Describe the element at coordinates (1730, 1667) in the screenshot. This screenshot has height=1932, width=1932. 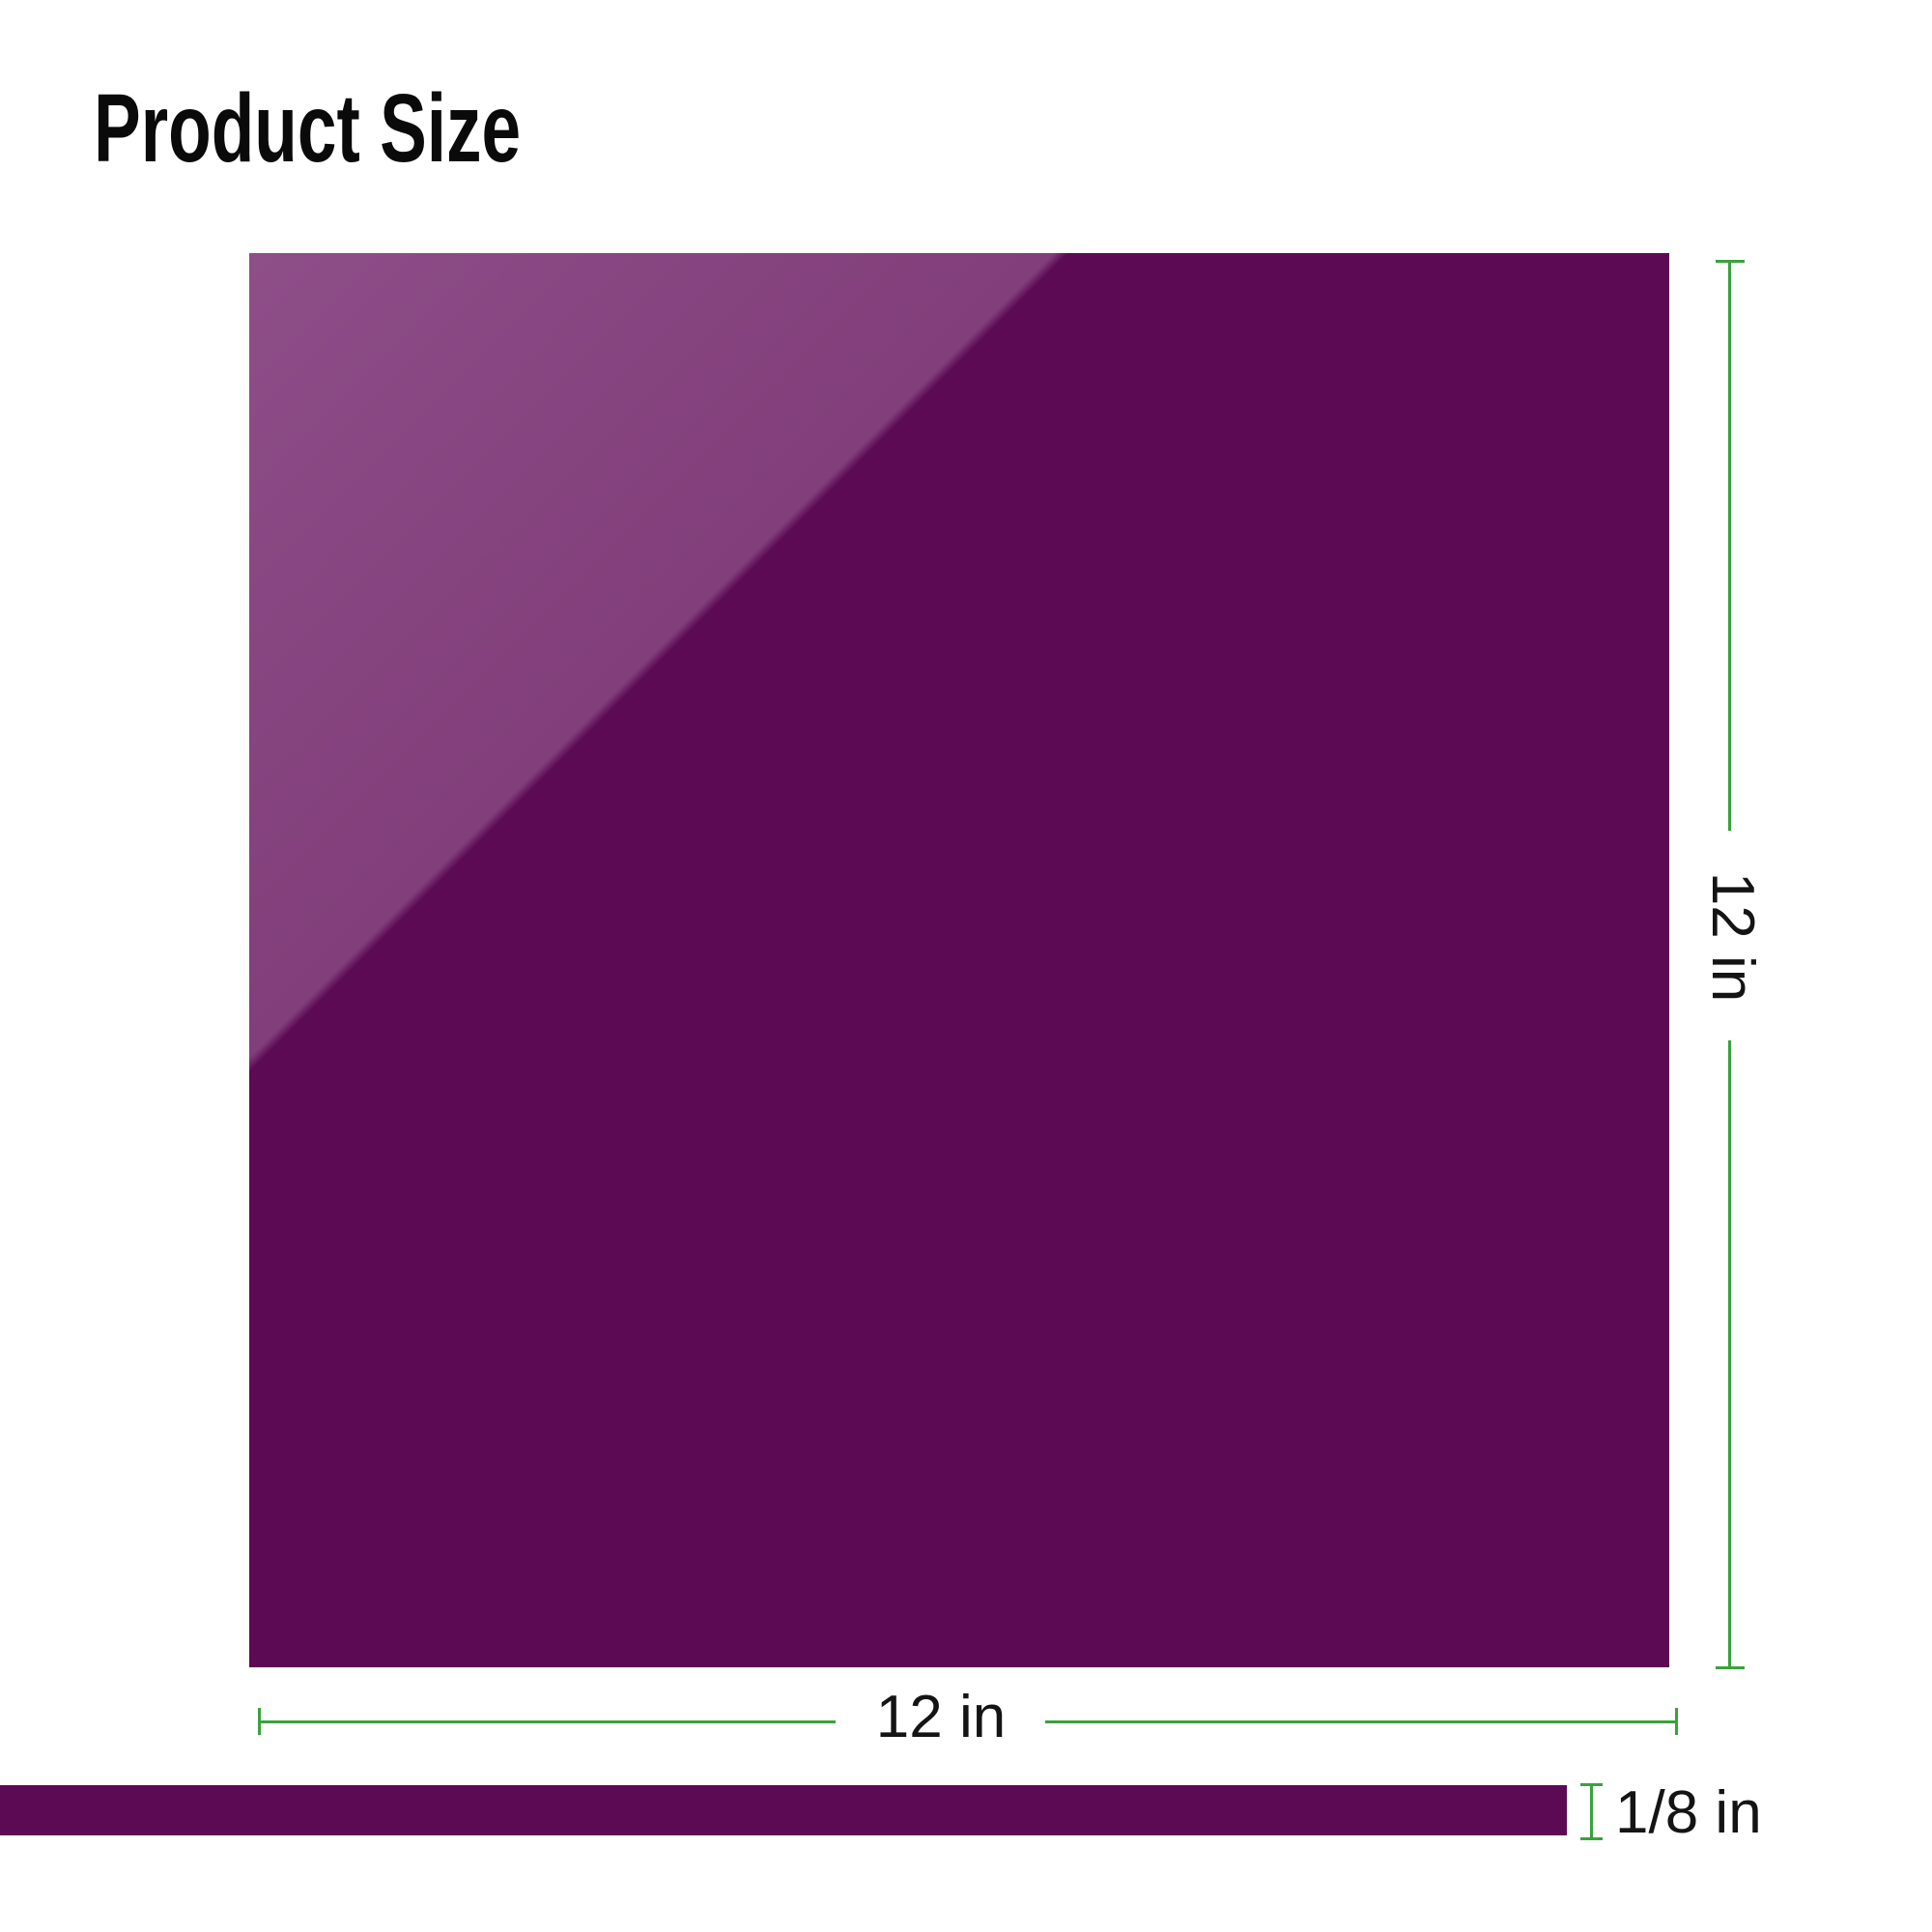
I see `height-dimension-bottom-tick` at that location.